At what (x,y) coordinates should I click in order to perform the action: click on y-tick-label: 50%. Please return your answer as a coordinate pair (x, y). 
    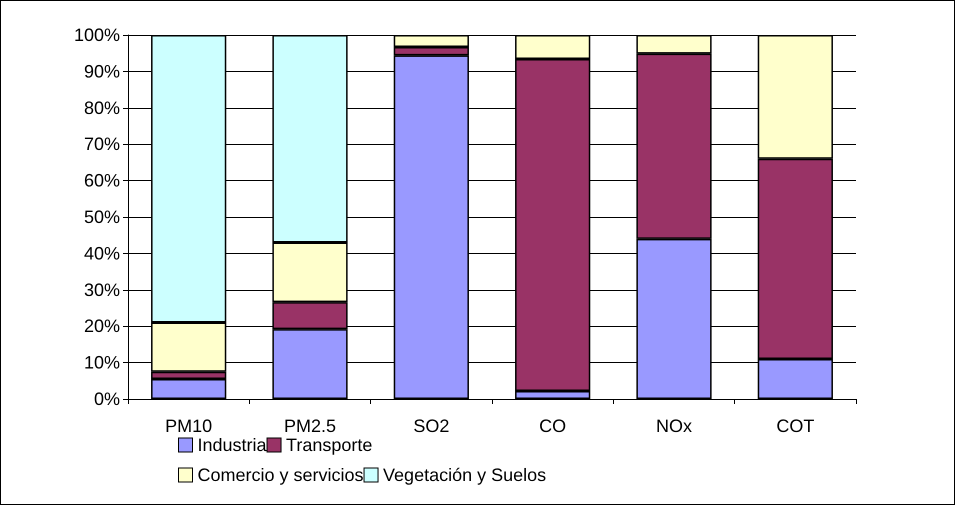
    Looking at the image, I should click on (102, 217).